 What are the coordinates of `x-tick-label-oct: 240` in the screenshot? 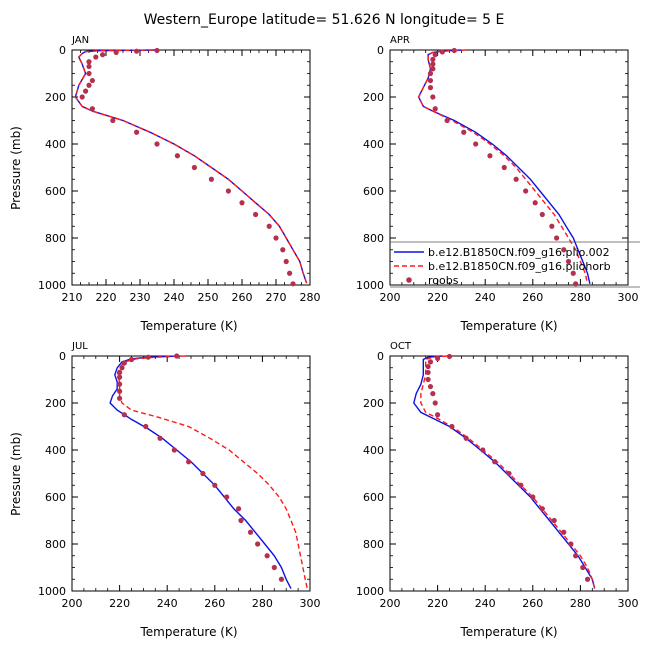 It's located at (485, 603).